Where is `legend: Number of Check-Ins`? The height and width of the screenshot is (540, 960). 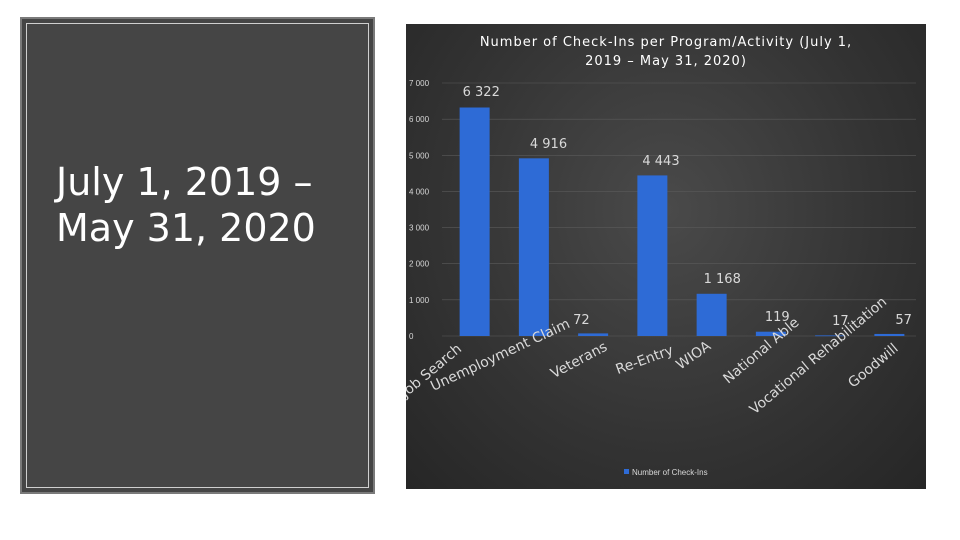 legend: Number of Check-Ins is located at coordinates (666, 472).